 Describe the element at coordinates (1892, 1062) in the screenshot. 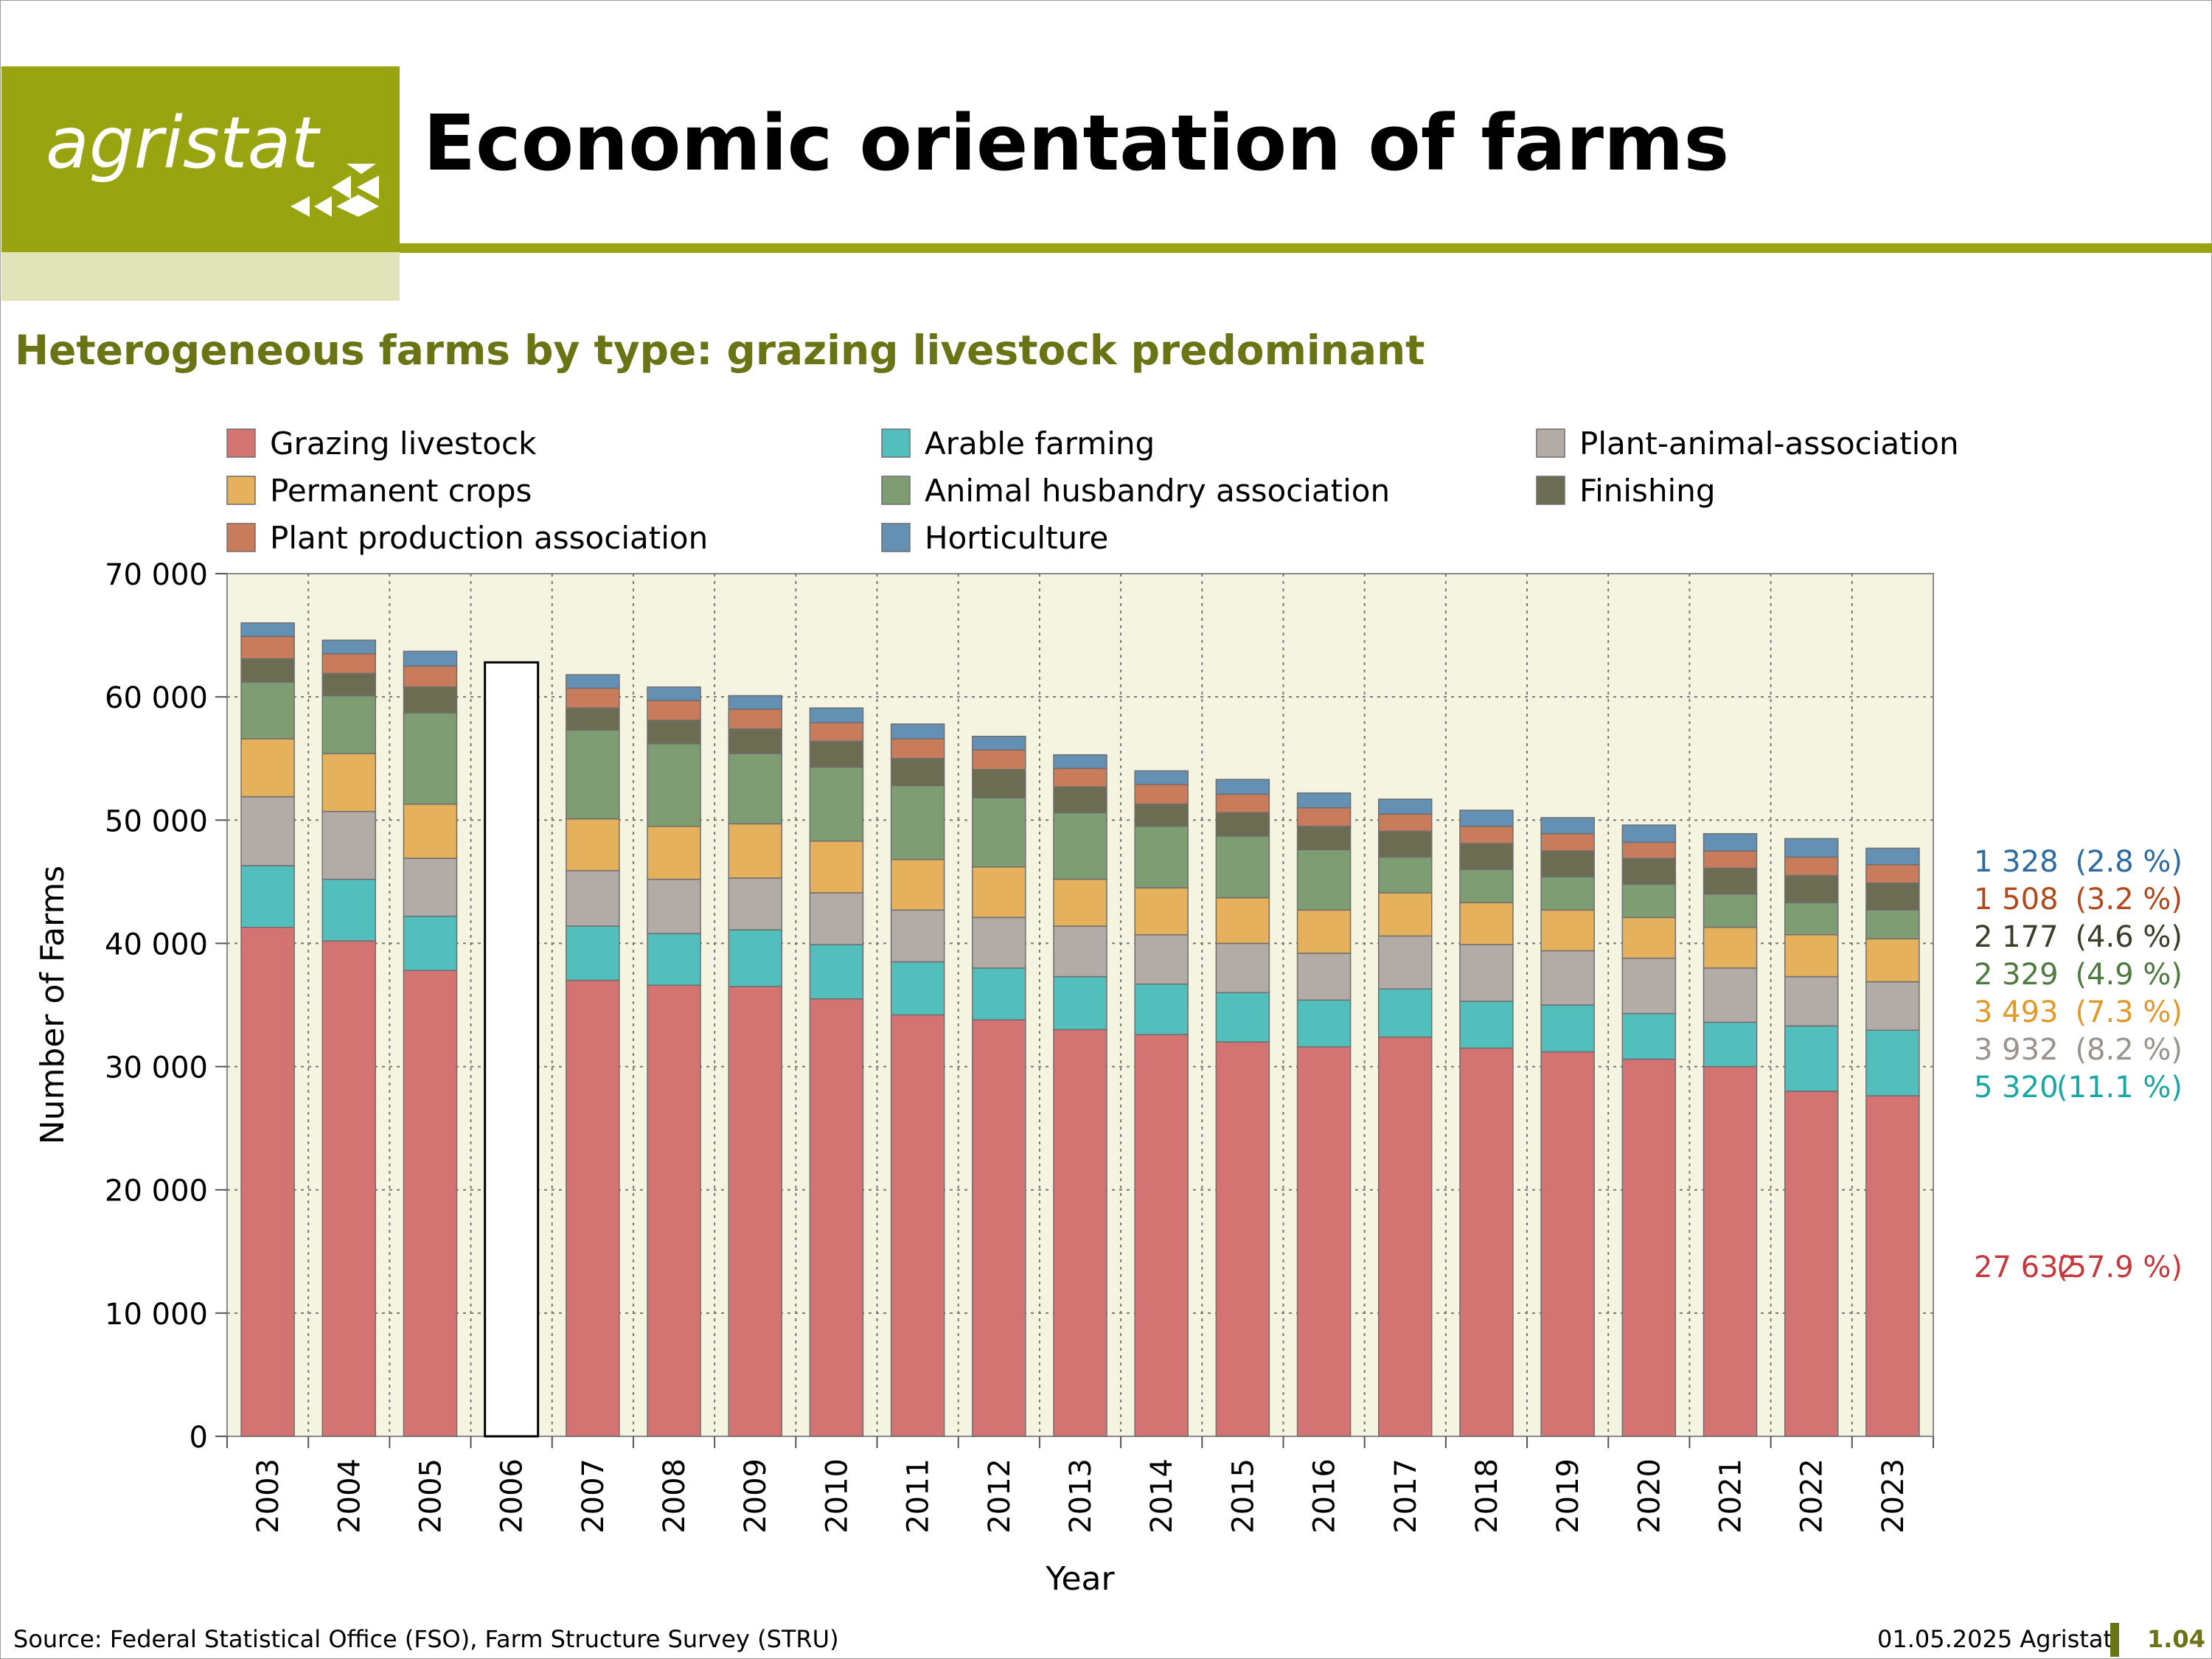

I see `bar-segment-2023-arable-farming` at that location.